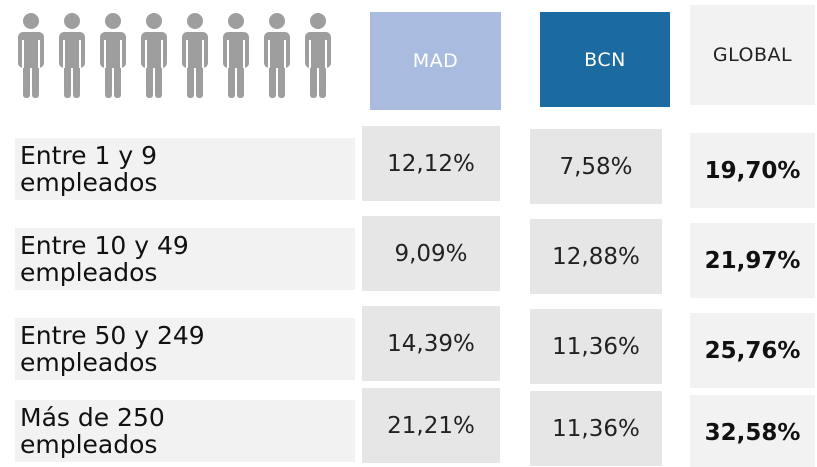 This screenshot has height=467, width=817. Describe the element at coordinates (431, 253) in the screenshot. I see `cell-value: 9,09%` at that location.